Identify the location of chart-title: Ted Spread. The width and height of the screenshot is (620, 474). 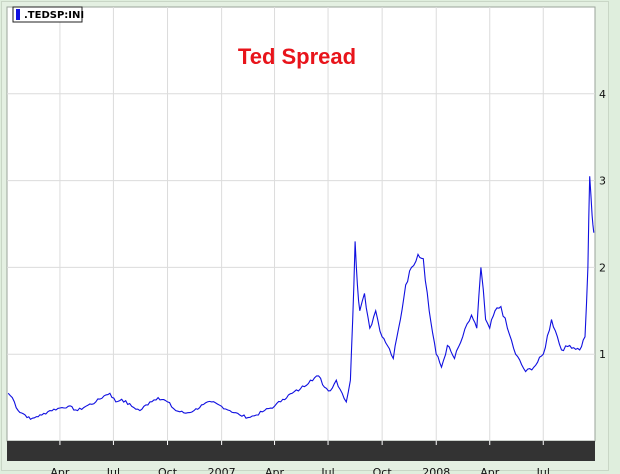
(297, 56).